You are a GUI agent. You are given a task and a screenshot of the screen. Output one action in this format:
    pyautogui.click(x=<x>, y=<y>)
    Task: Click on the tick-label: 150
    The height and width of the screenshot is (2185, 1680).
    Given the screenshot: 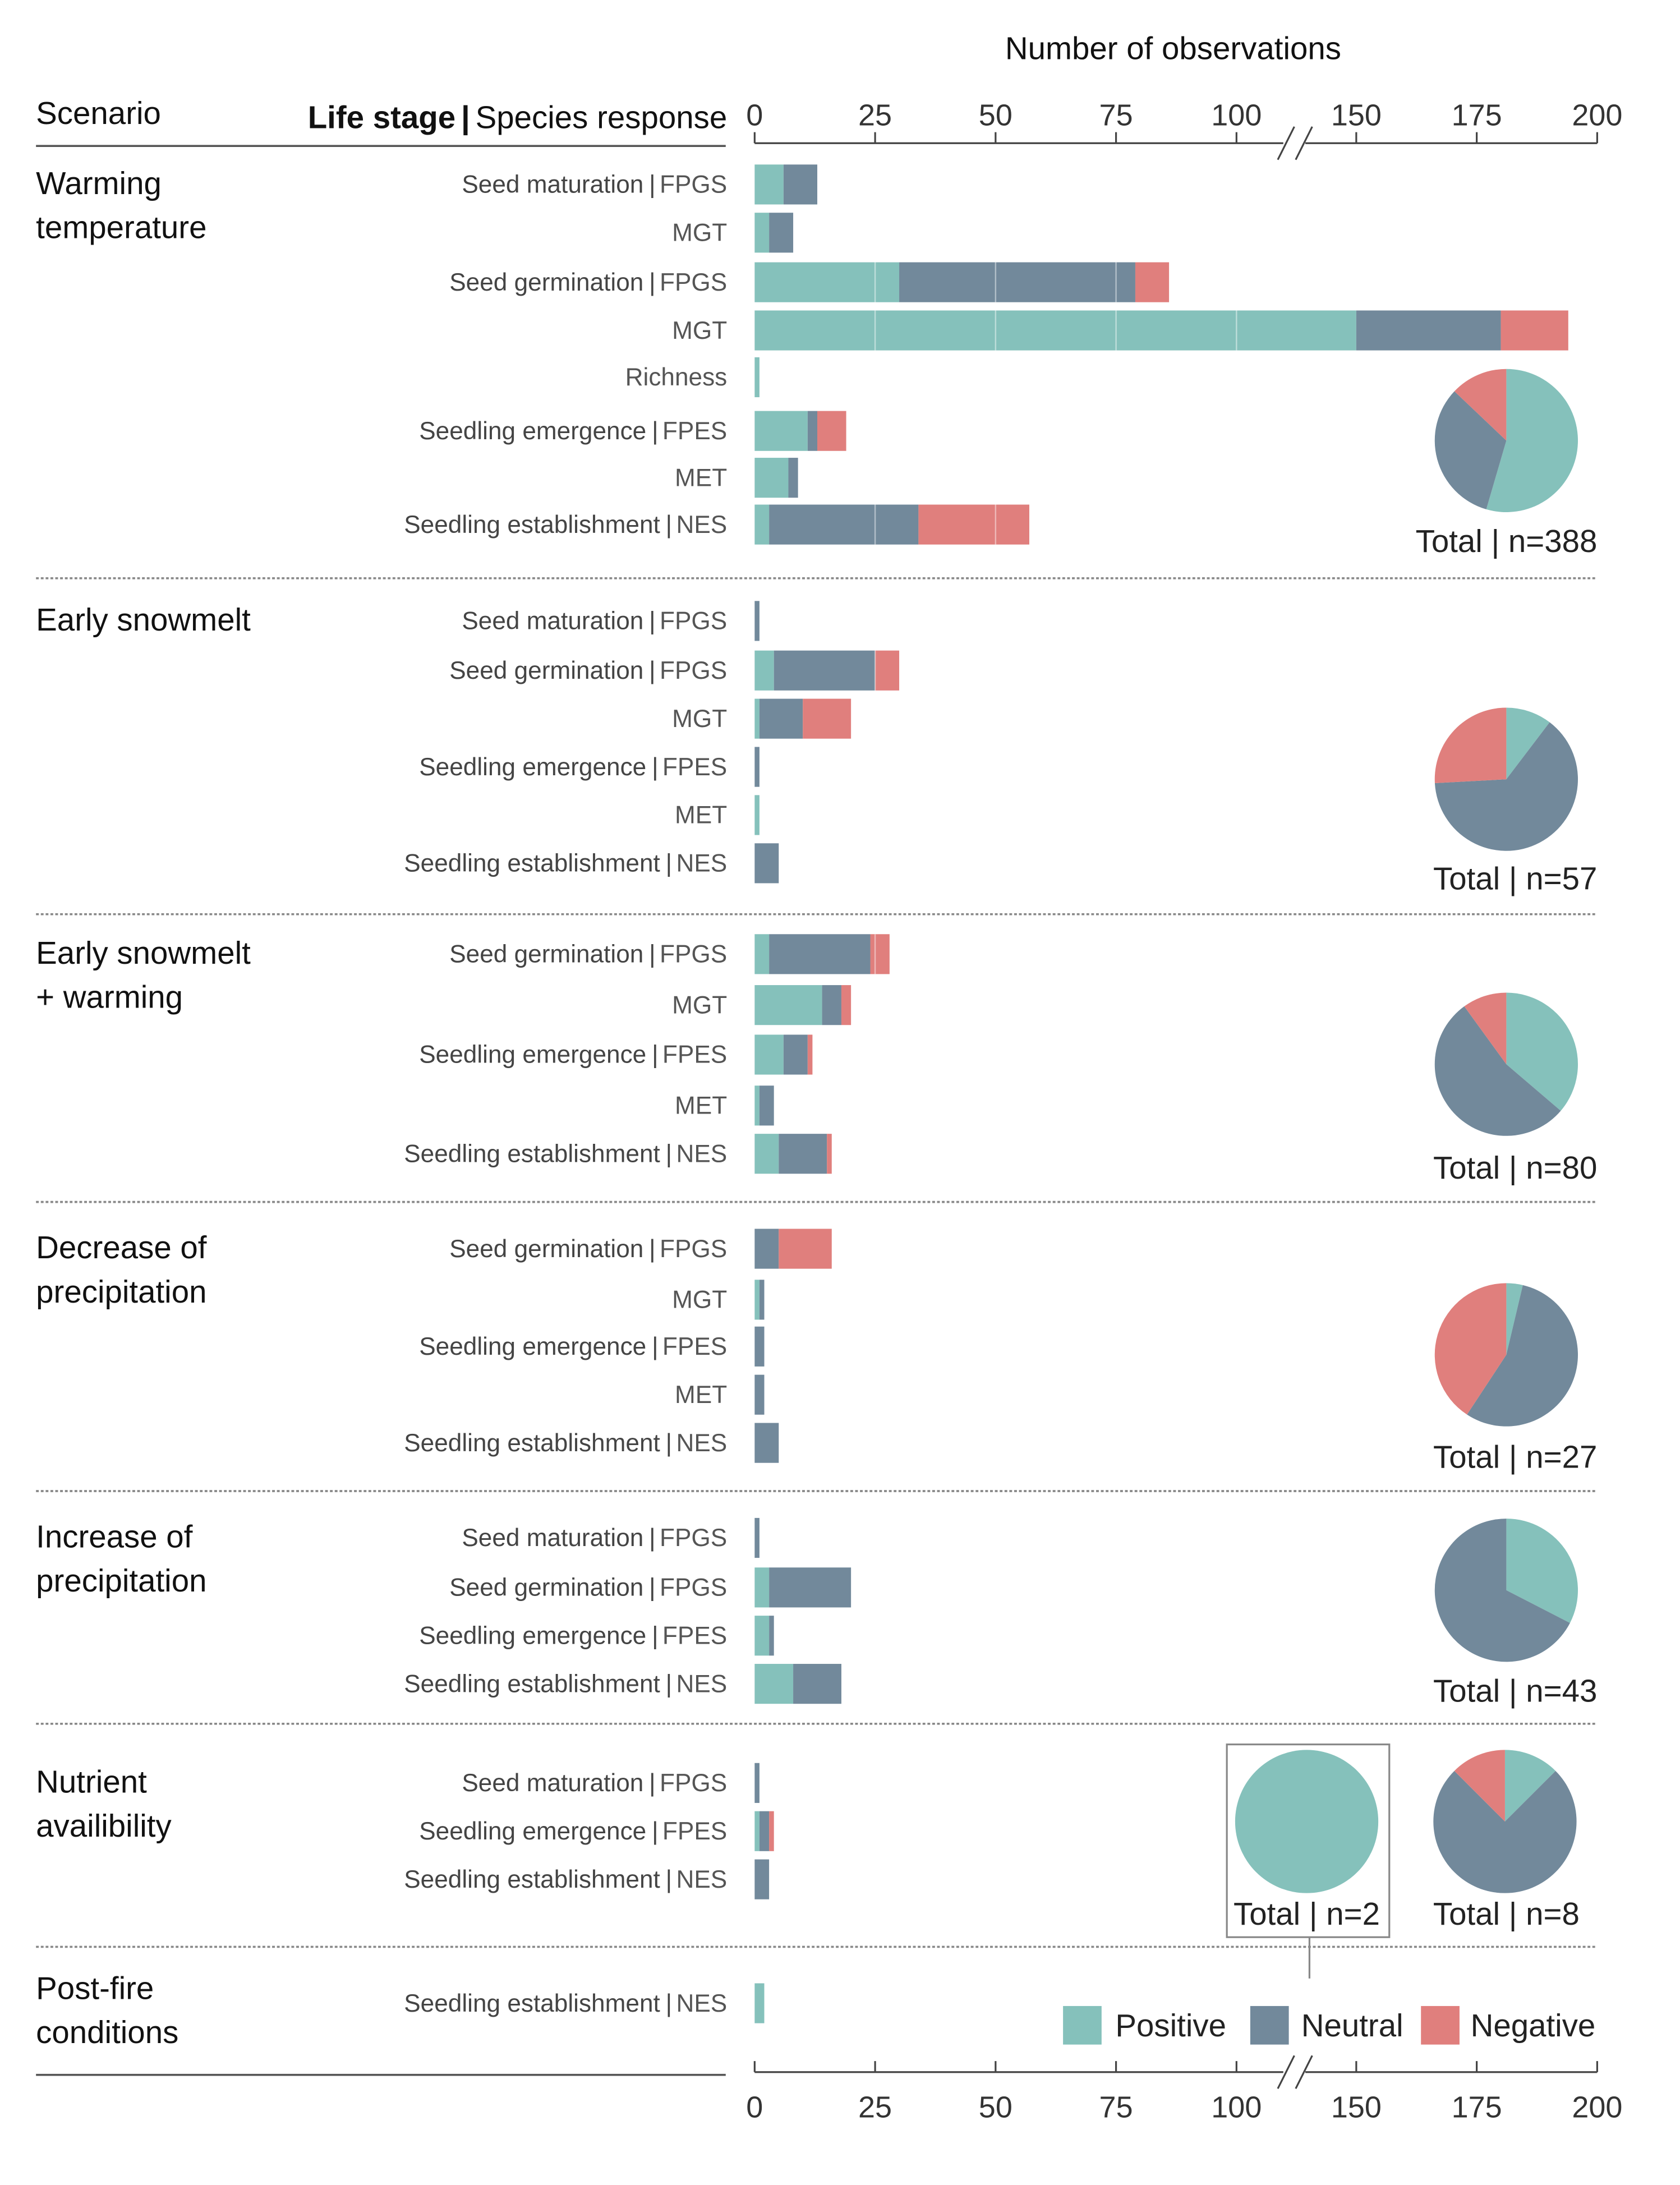 What is the action you would take?
    pyautogui.click(x=1356, y=2107)
    